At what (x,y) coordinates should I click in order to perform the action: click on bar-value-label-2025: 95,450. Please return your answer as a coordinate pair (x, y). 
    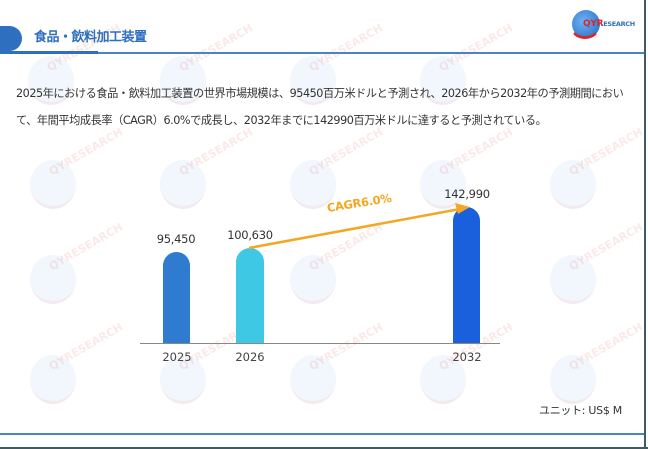
    Looking at the image, I should click on (176, 239).